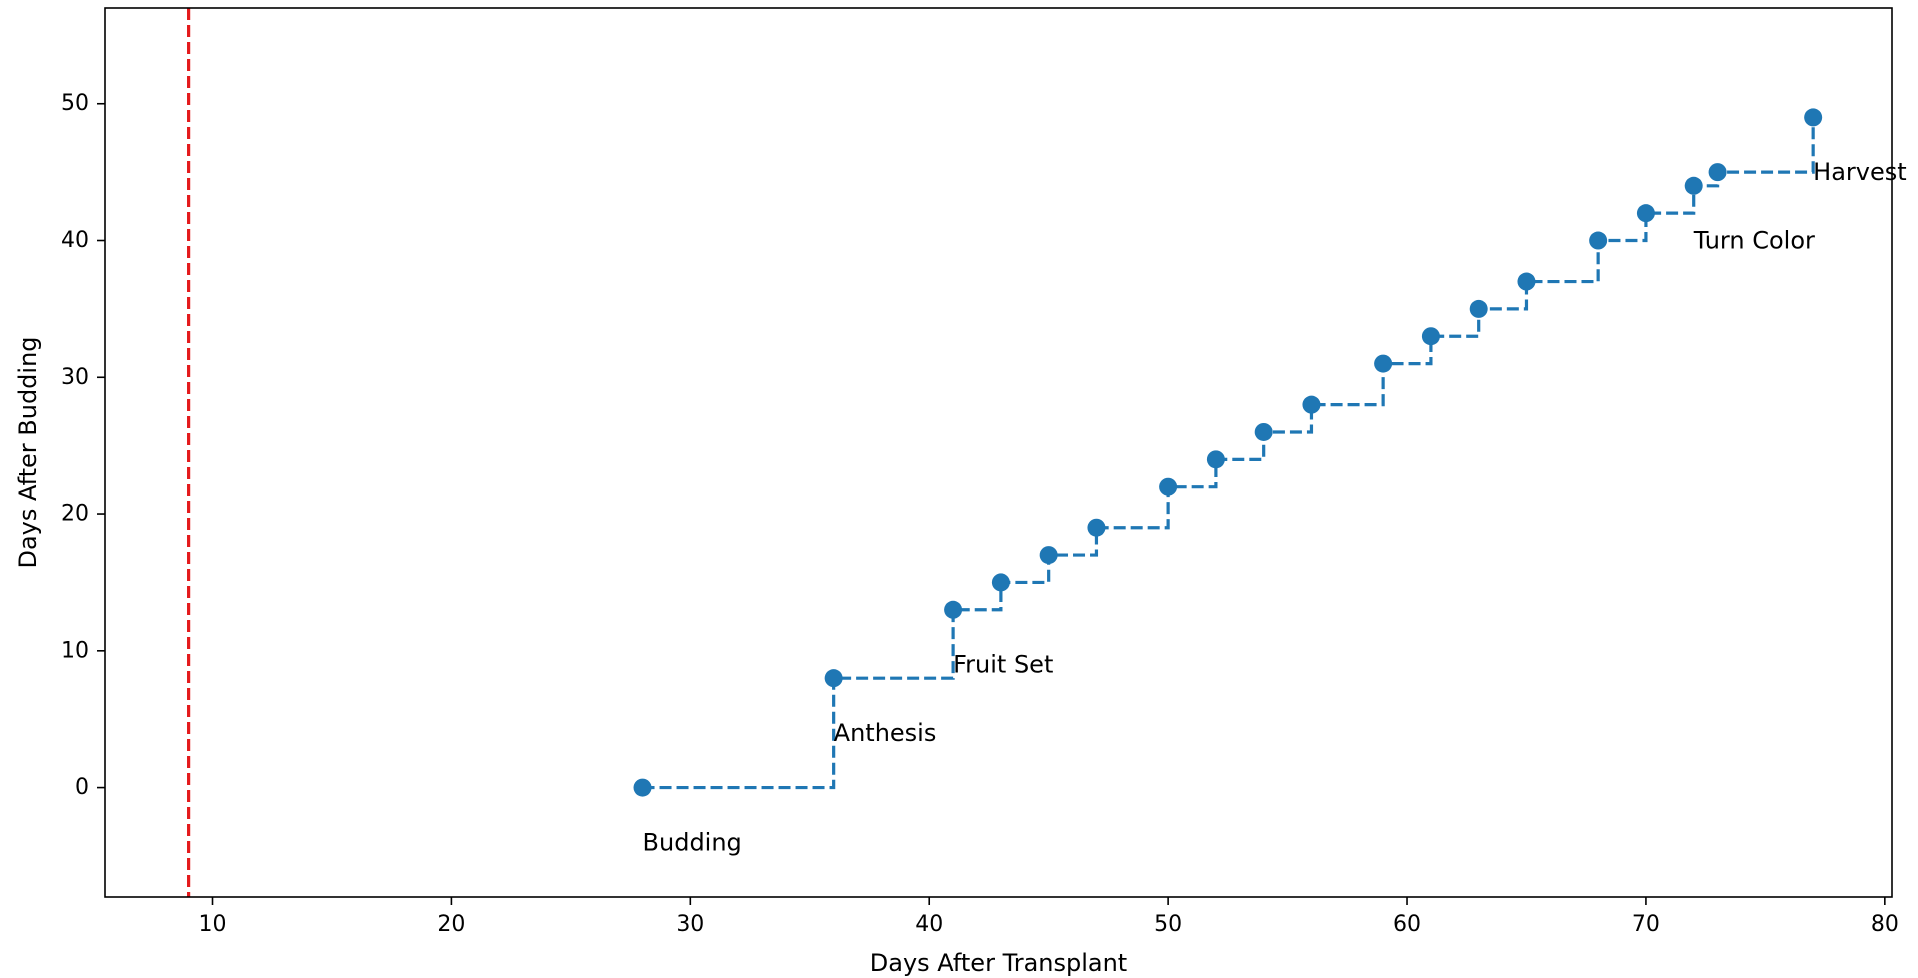 Image resolution: width=1918 pixels, height=978 pixels. I want to click on x-axis-label: Days After Transplant, so click(998, 963).